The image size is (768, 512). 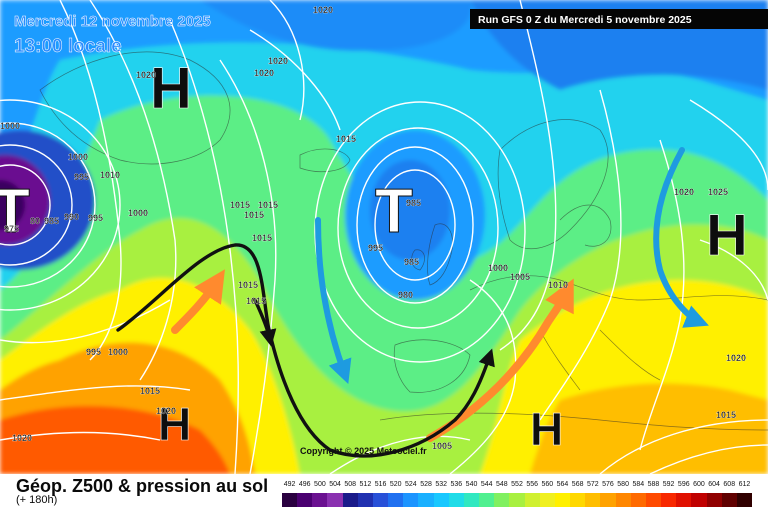 What do you see at coordinates (618, 288) in the screenshot?
I see `europe-coast` at bounding box center [618, 288].